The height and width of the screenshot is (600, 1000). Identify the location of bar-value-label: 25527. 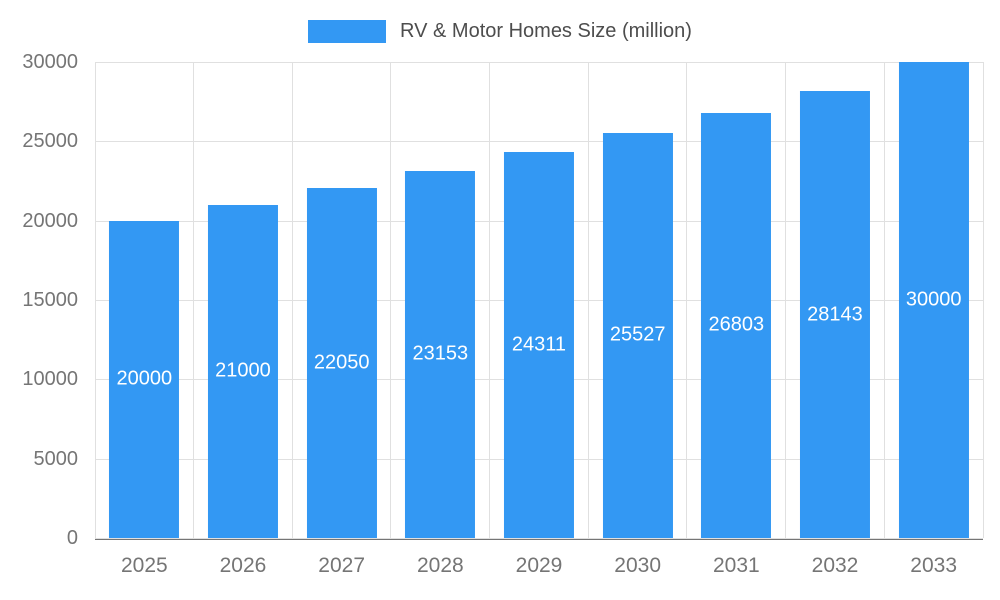
(637, 334).